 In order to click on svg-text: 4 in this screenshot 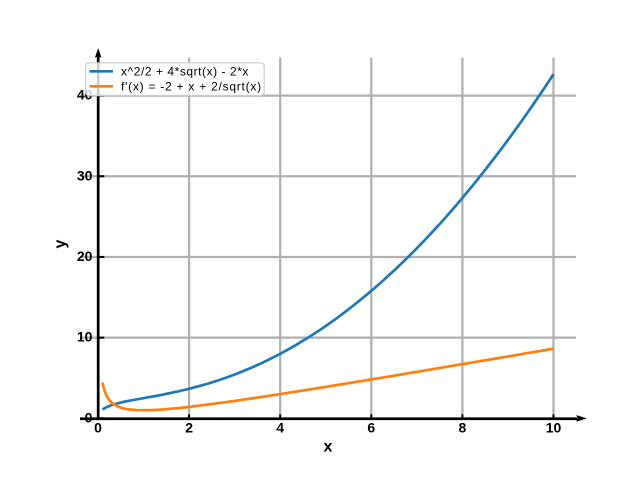, I will do `click(280, 428)`.